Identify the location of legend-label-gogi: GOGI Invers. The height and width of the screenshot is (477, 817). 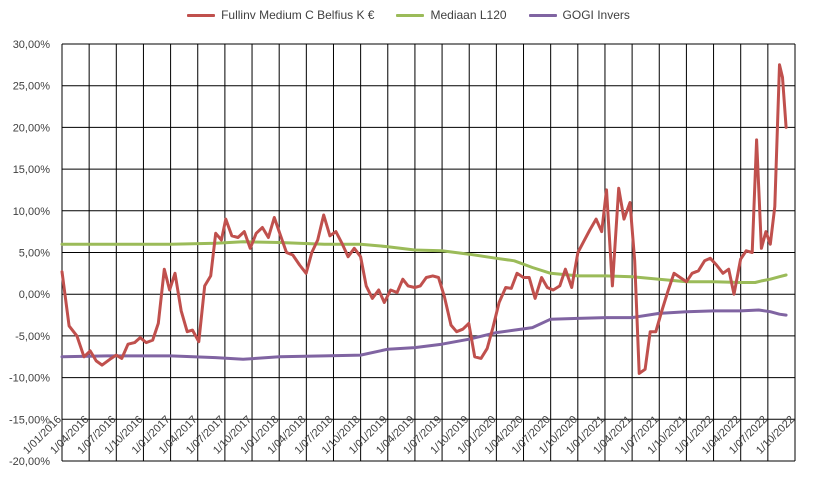
(596, 15).